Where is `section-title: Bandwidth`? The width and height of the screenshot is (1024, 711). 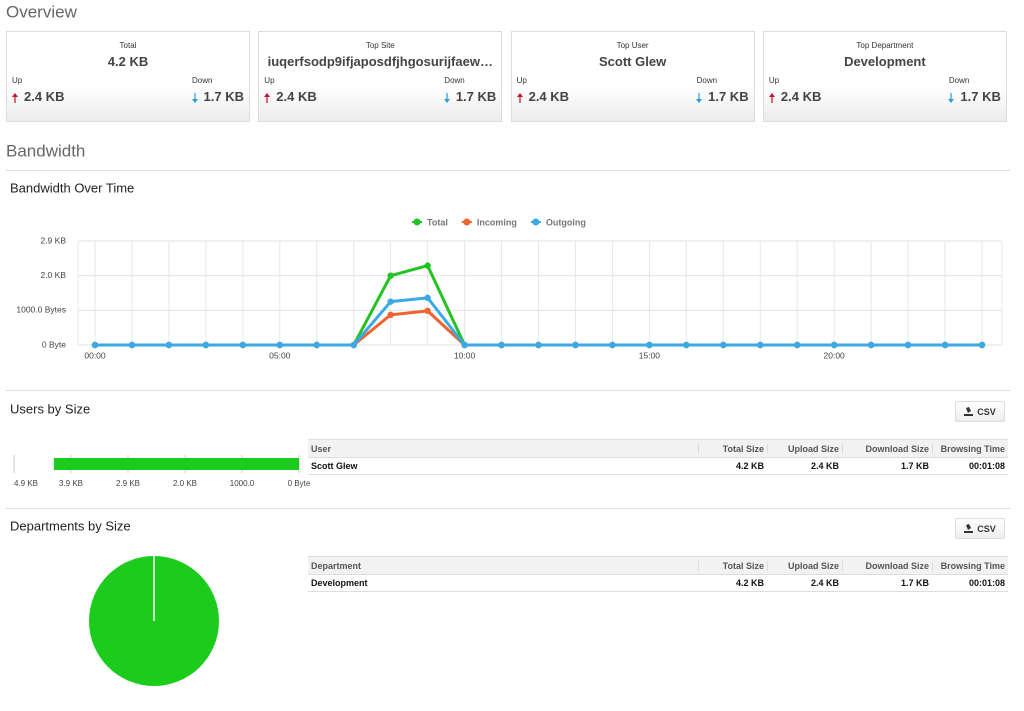
section-title: Bandwidth is located at coordinates (45, 150).